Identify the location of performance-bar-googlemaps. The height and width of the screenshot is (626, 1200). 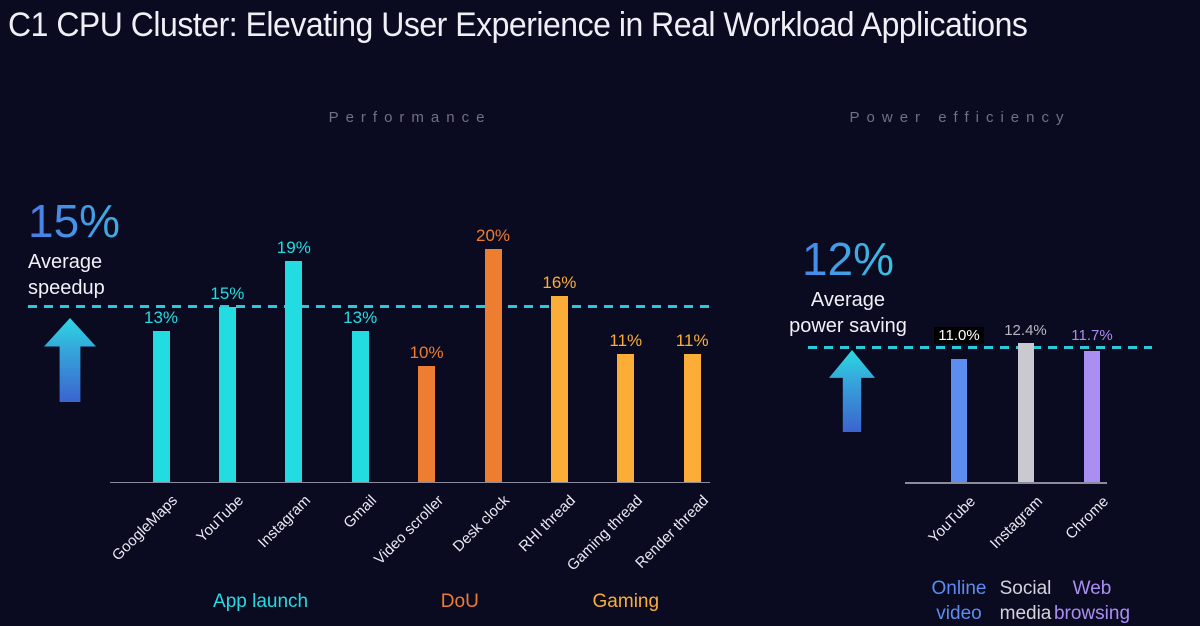
(161, 406).